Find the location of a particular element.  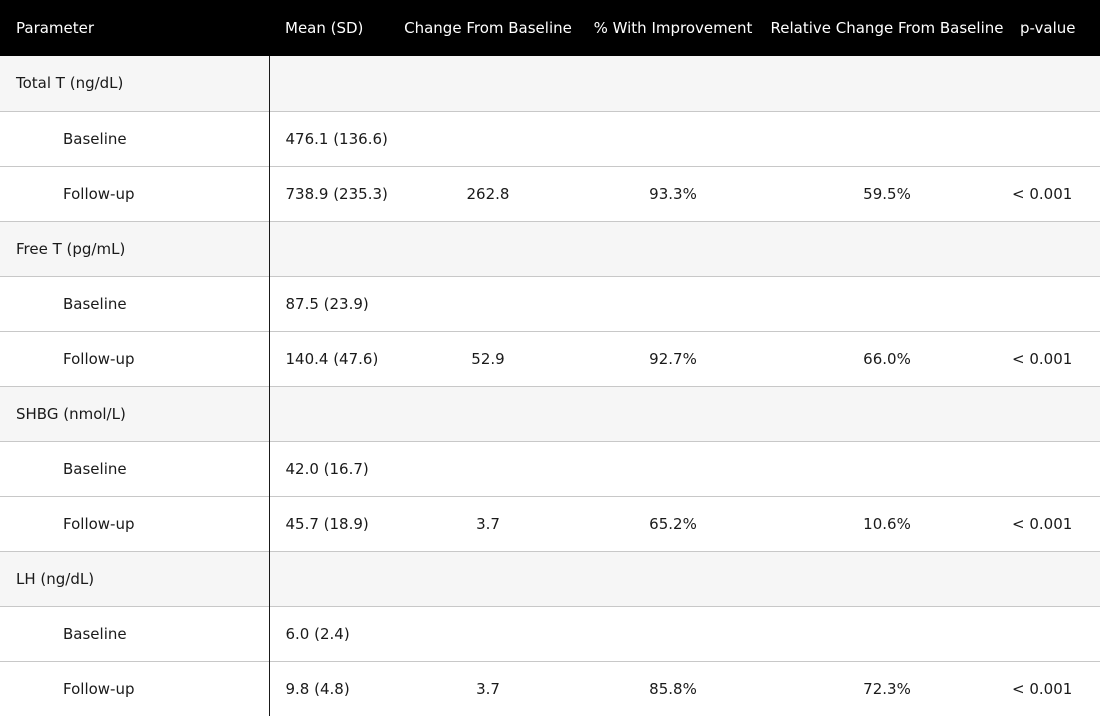

relative-change-value: 72.3% is located at coordinates (887, 688).